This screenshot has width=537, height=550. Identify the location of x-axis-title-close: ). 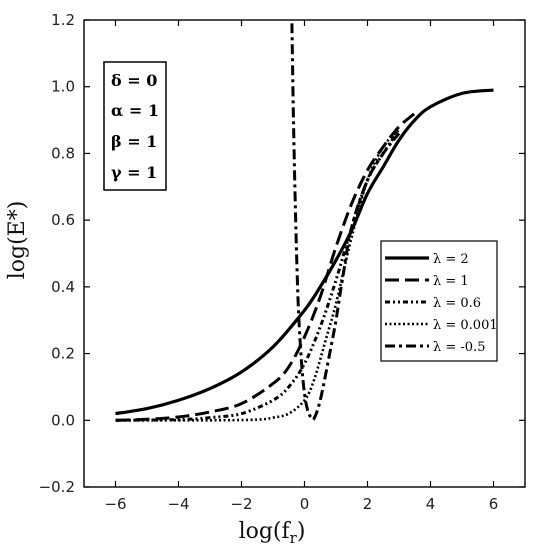
(301, 531).